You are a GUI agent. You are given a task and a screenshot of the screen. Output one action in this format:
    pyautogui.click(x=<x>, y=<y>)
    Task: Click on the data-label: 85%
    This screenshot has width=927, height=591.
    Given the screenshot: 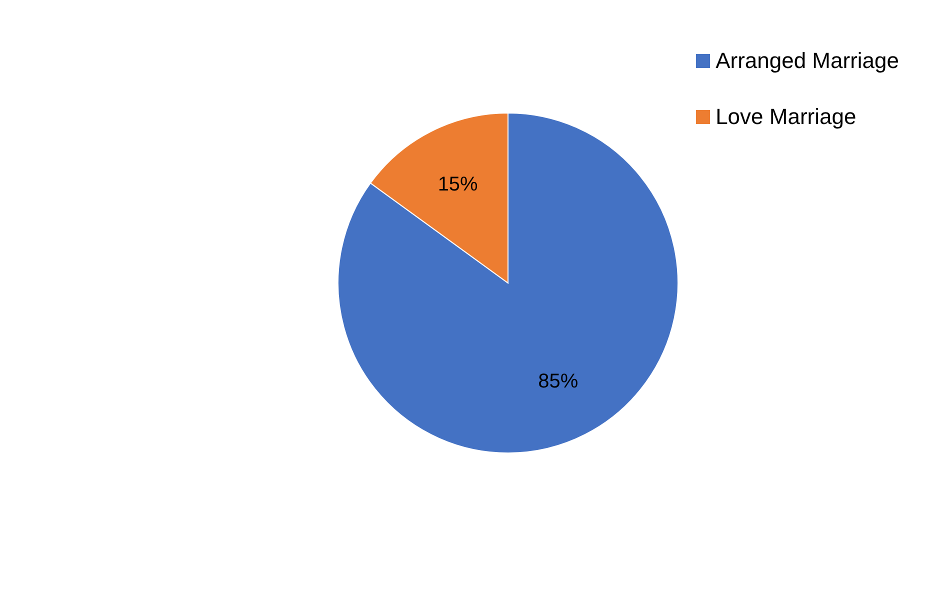 What is the action you would take?
    pyautogui.click(x=558, y=381)
    